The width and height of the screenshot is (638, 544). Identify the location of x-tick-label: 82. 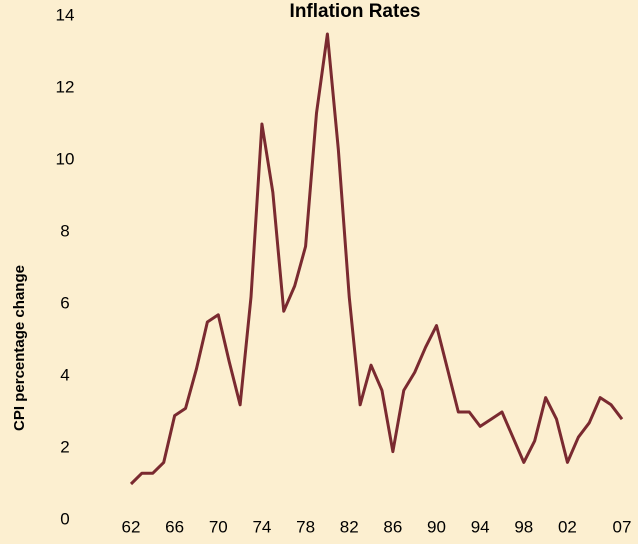
(349, 526).